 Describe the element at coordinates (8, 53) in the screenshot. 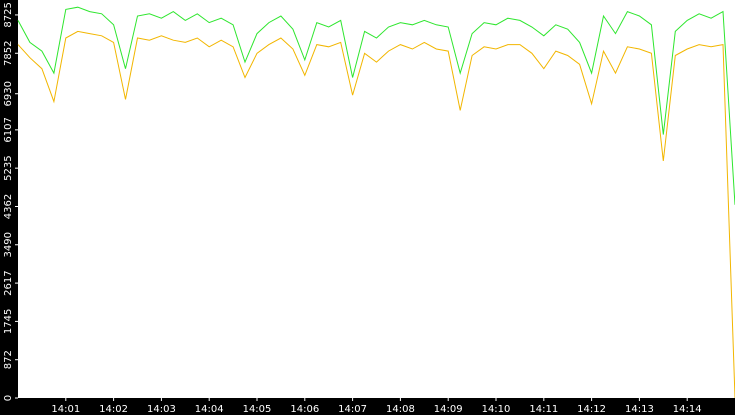

I see `y-tick-label: 7852` at that location.